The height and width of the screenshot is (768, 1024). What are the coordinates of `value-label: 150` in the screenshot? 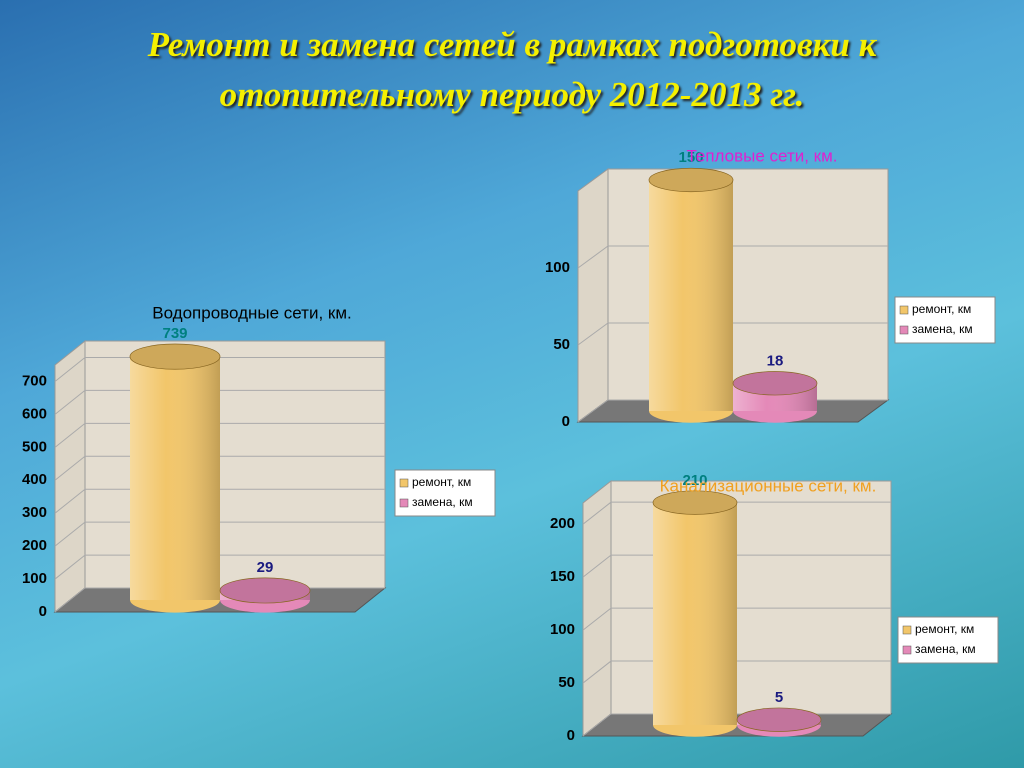 It's located at (690, 157).